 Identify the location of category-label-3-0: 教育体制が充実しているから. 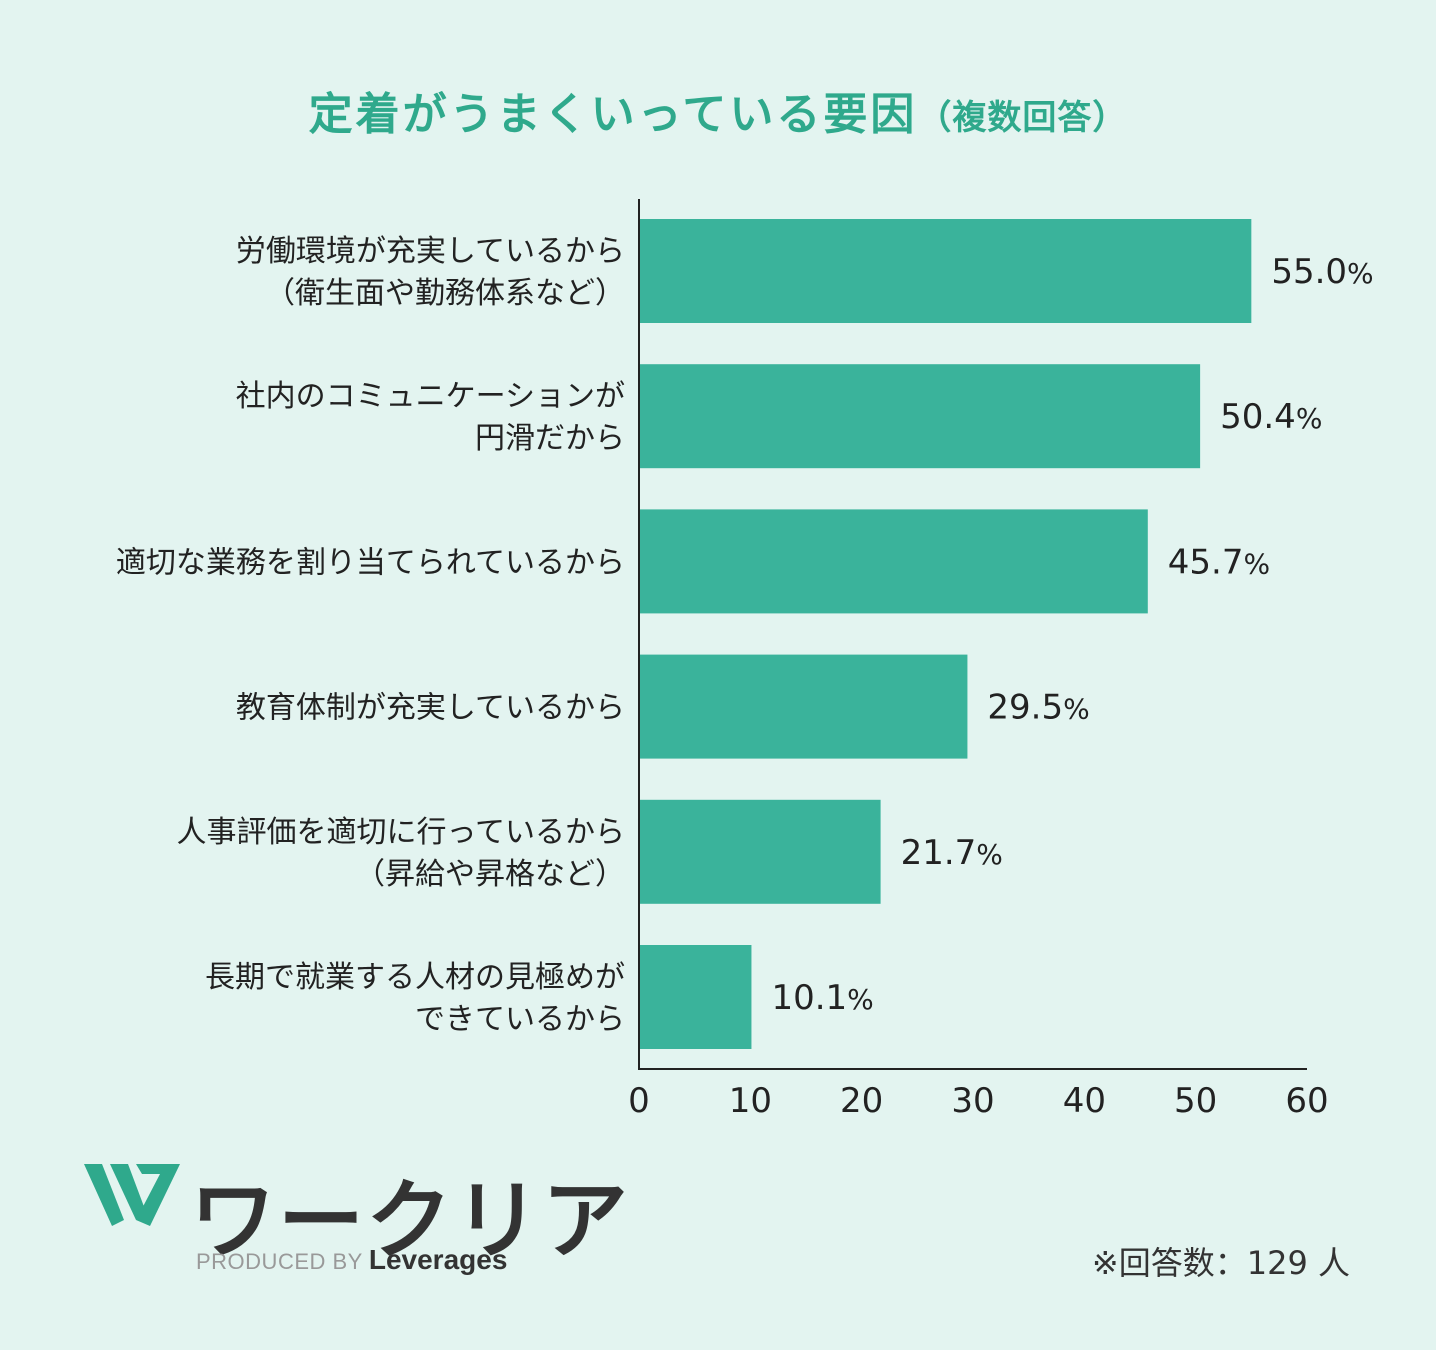
(430, 708).